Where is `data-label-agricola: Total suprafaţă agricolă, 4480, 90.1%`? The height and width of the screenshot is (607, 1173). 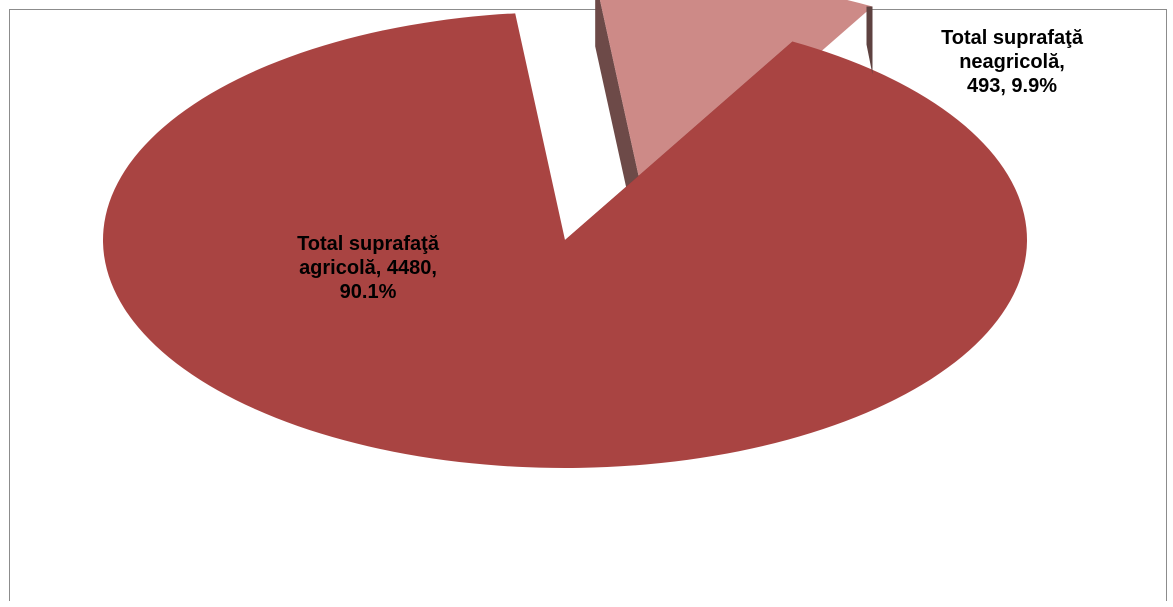 data-label-agricola: Total suprafaţă agricolă, 4480, 90.1% is located at coordinates (368, 268).